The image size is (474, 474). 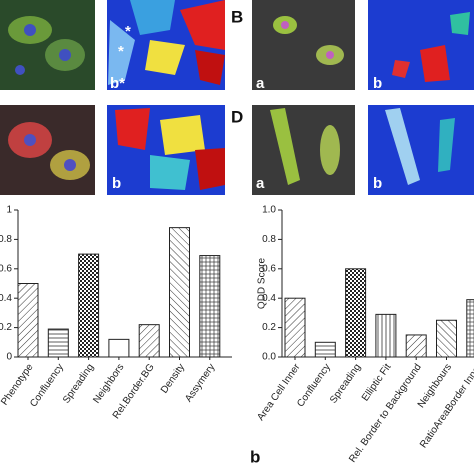 I want to click on y-tick-label: 0, so click(x=9, y=357).